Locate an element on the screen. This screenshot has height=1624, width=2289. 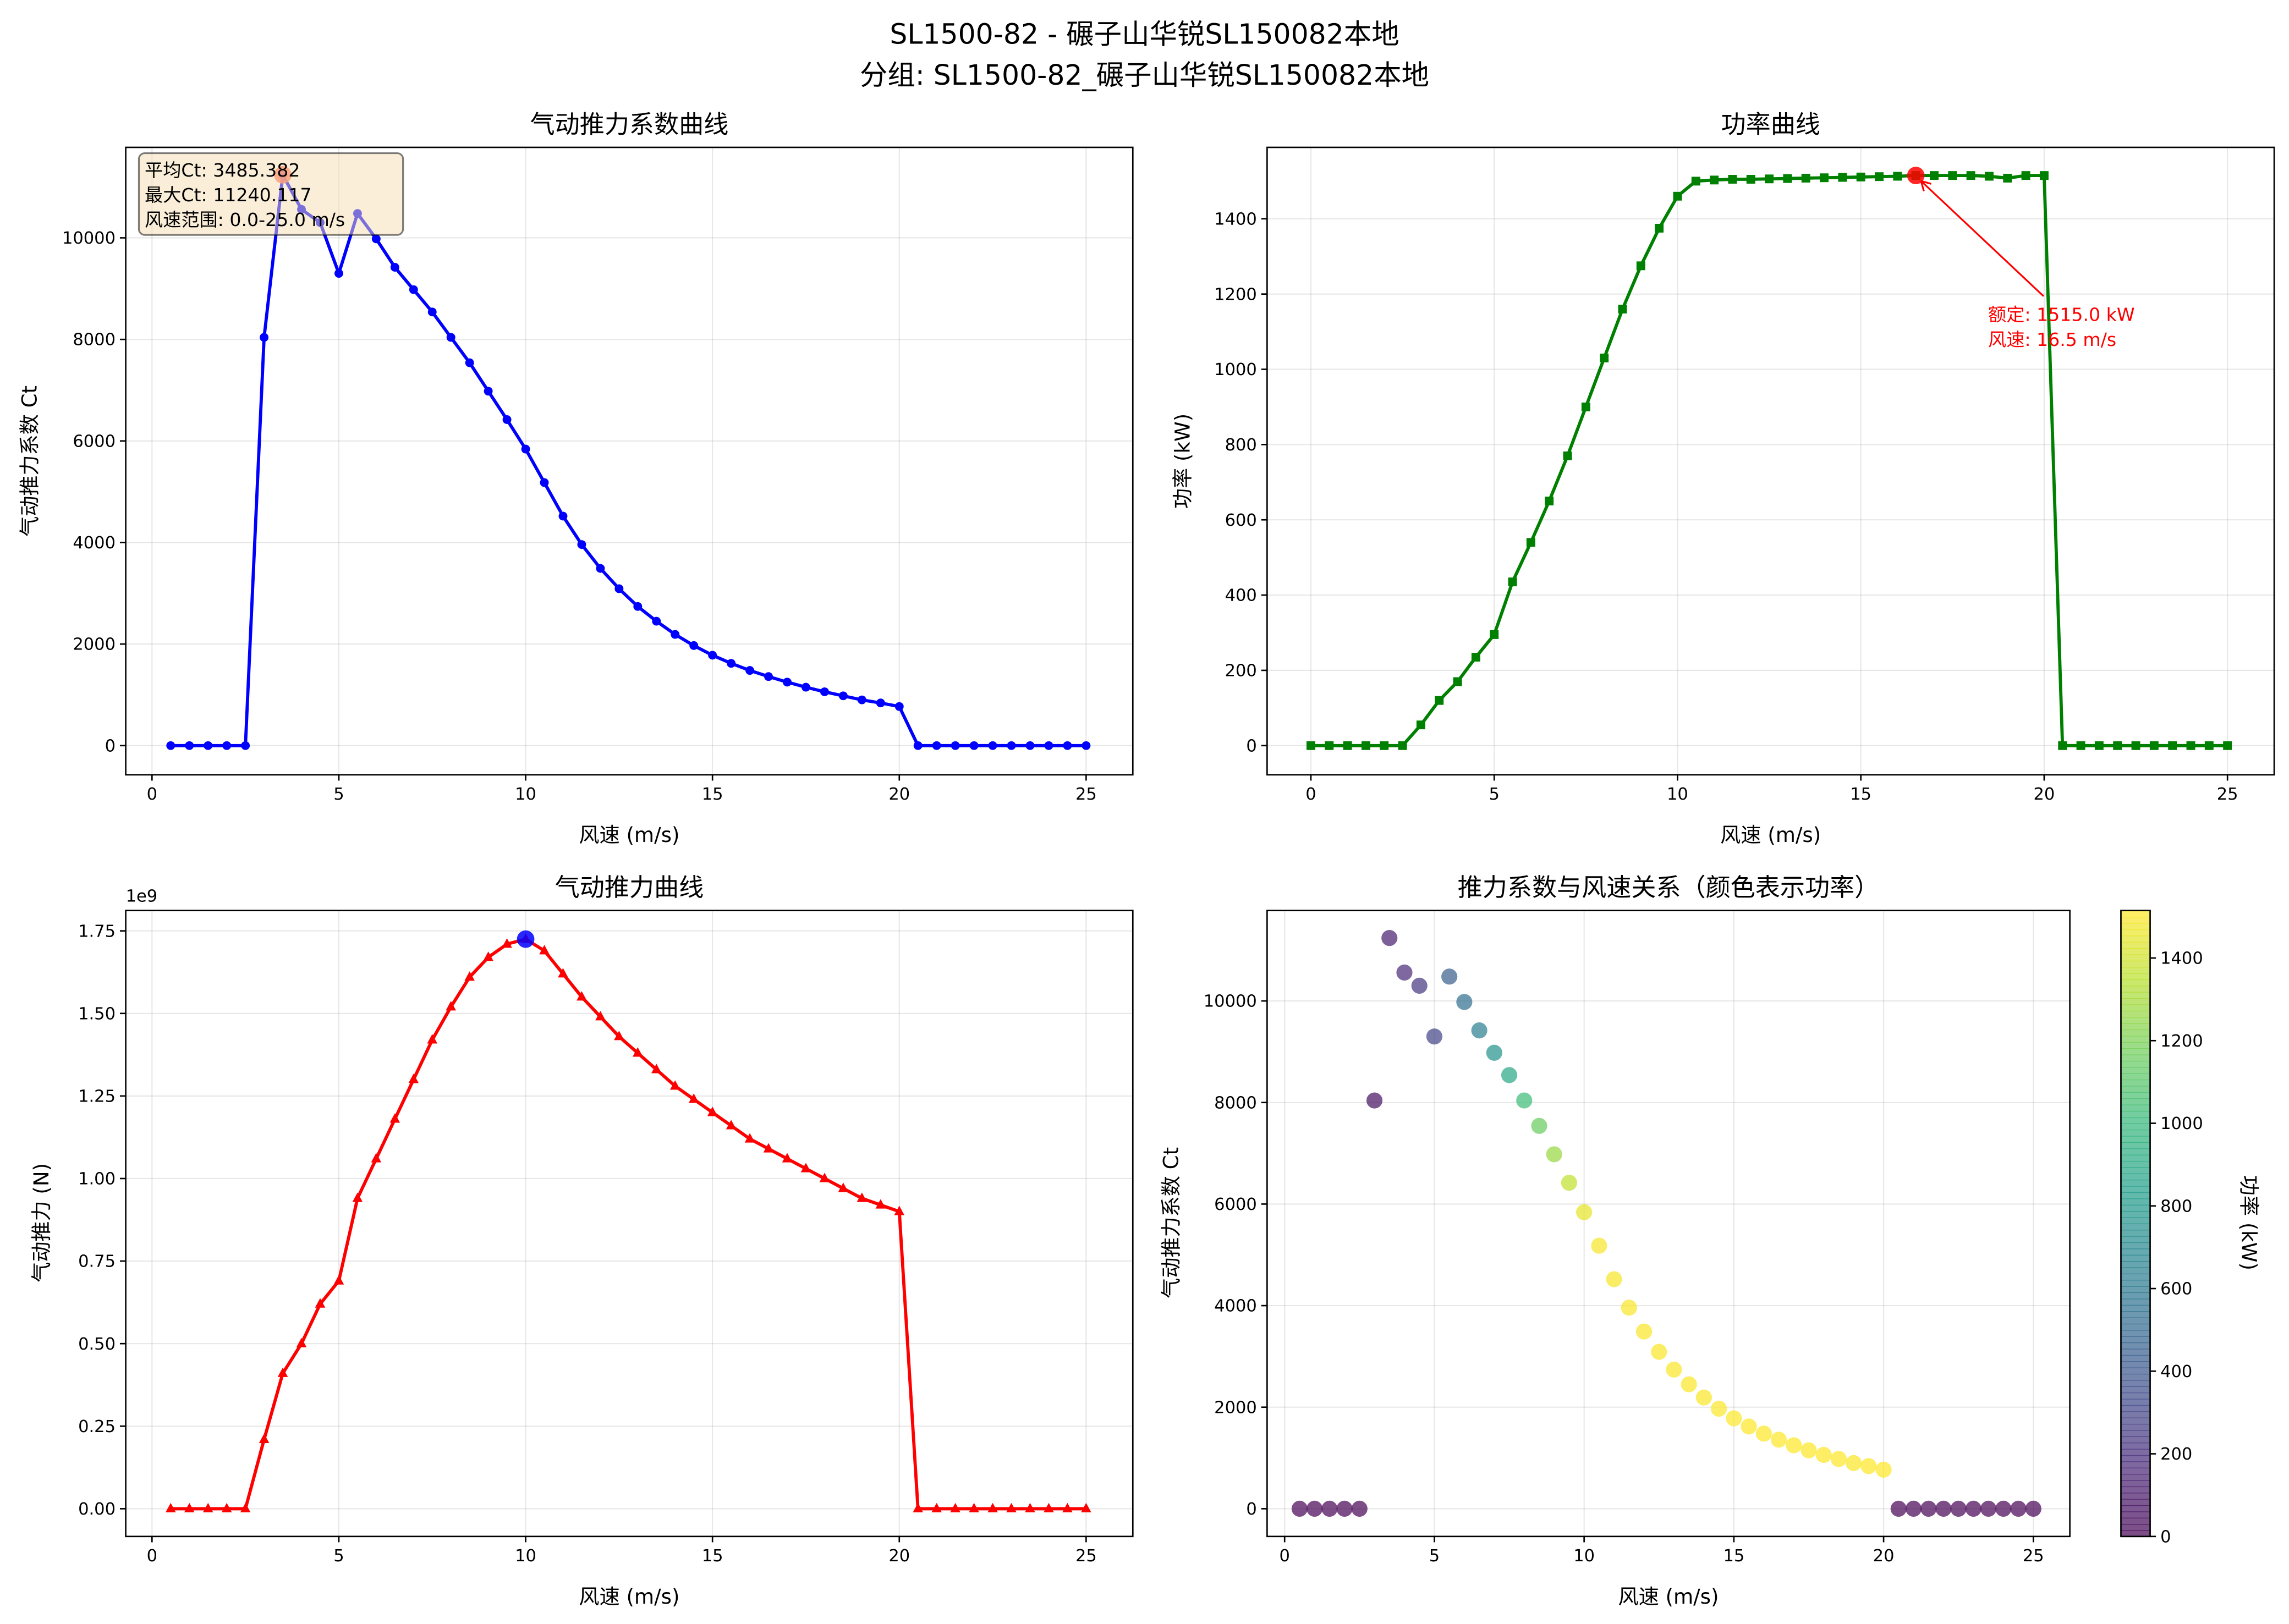
scatter-chart-xlabel: 风速 (m/s) is located at coordinates (1668, 1597).